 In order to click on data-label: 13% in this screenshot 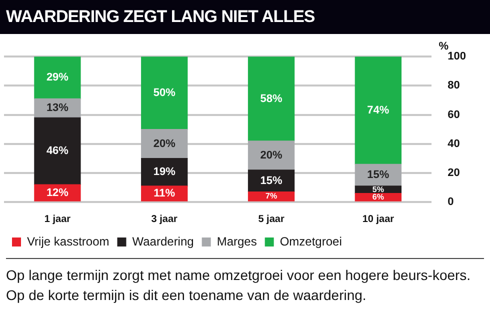, I will do `click(57, 108)`.